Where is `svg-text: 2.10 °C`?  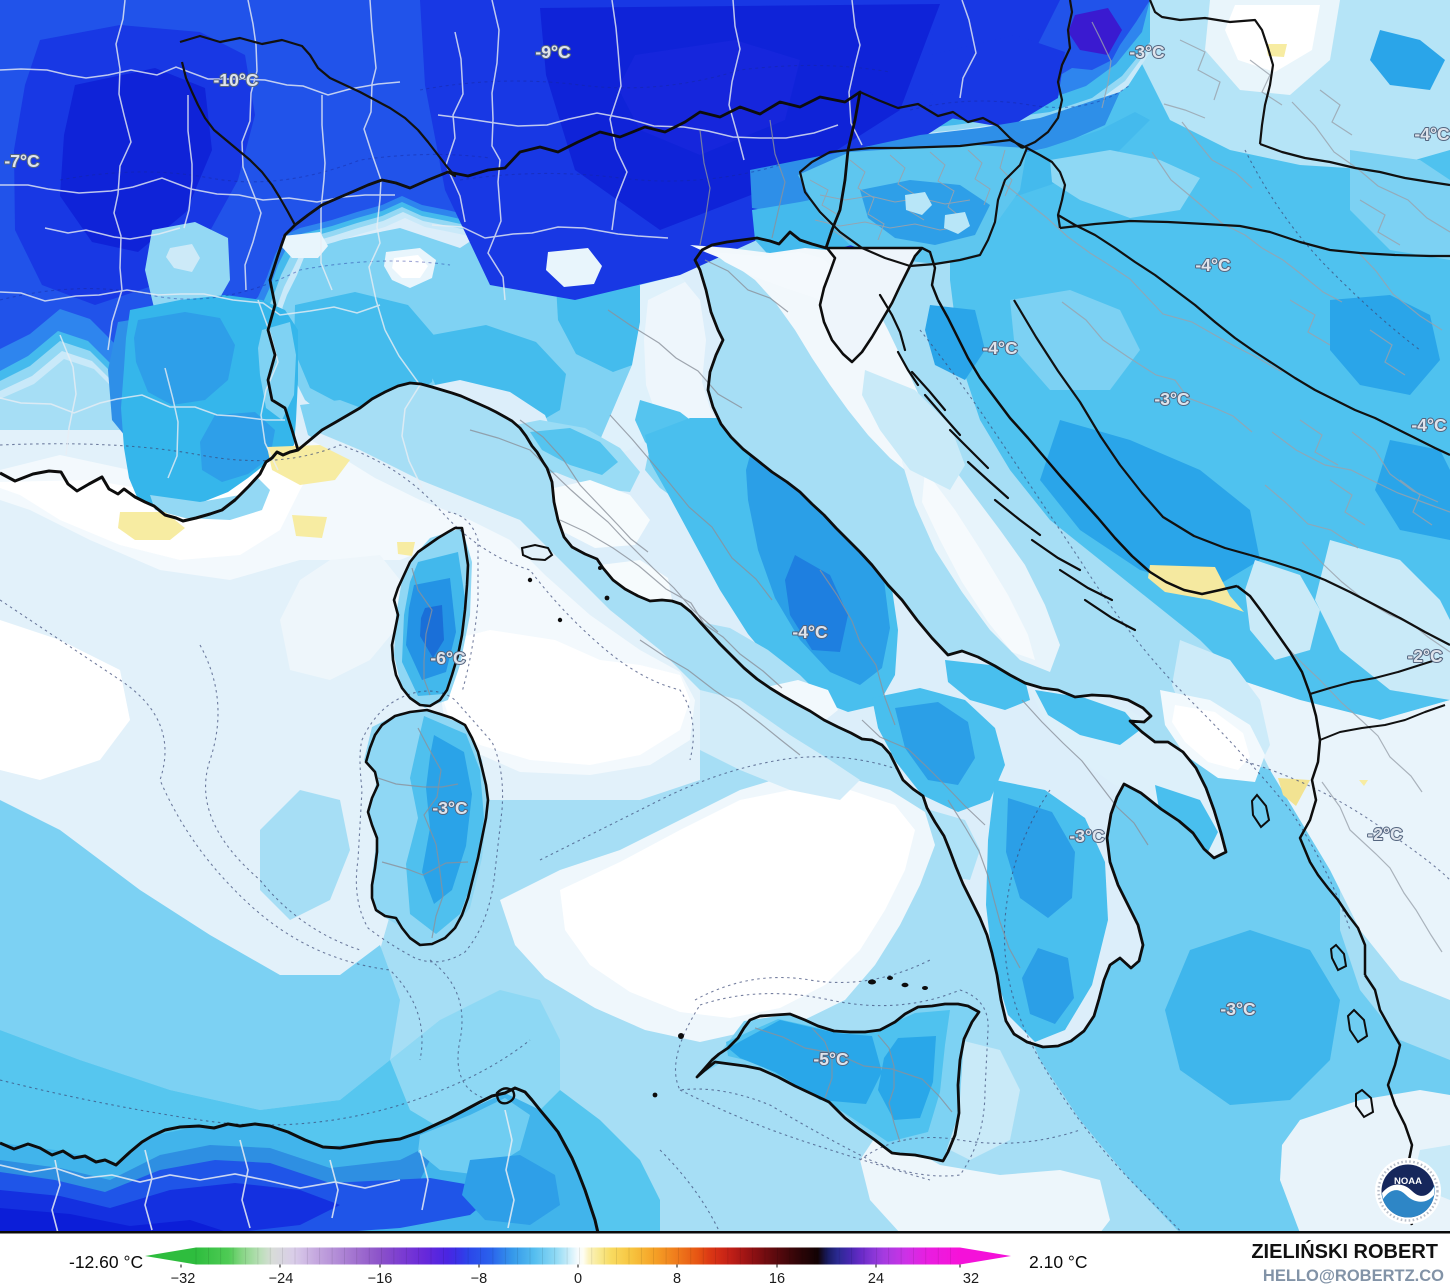 svg-text: 2.10 °C is located at coordinates (1058, 1262).